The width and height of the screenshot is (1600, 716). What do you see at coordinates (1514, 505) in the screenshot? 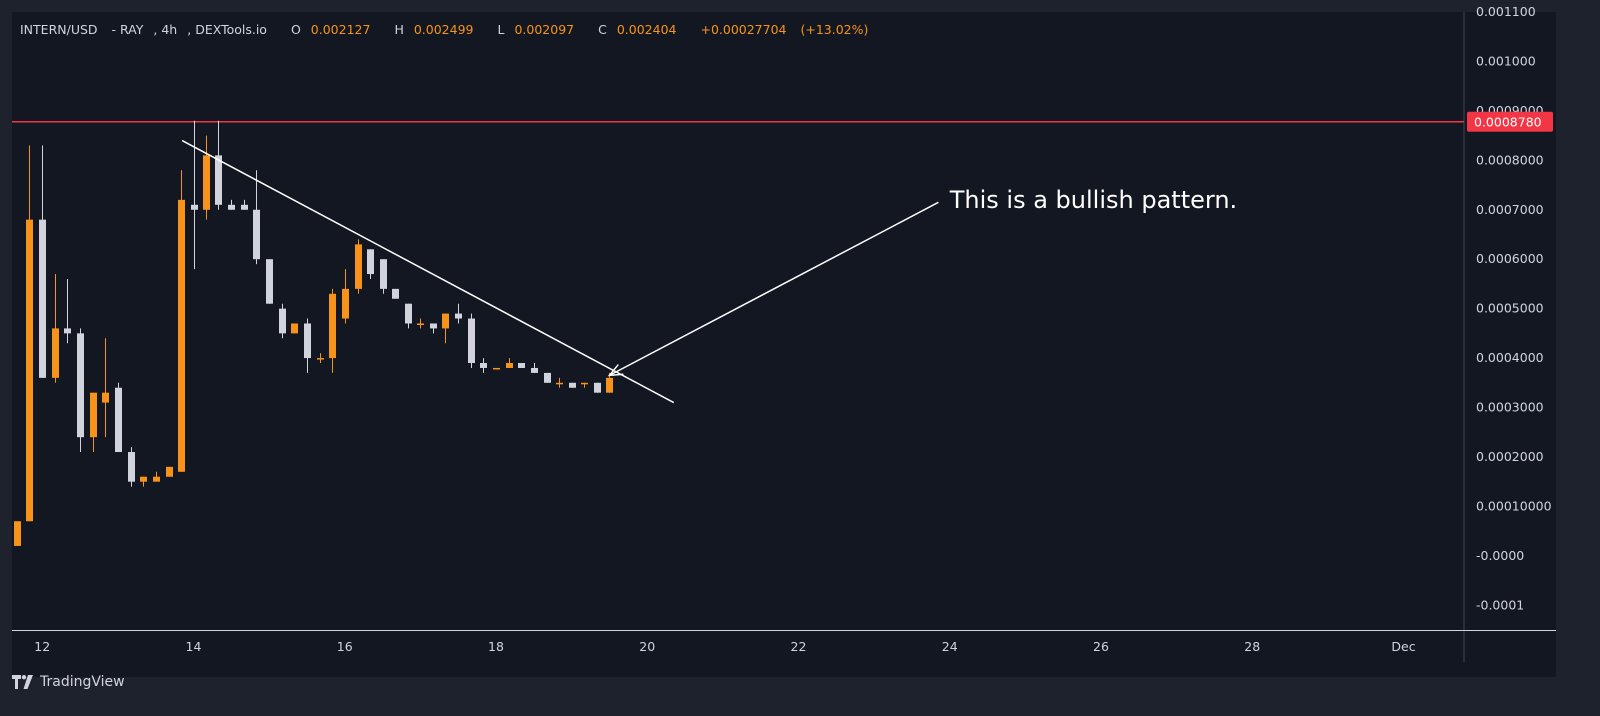
I see `price-tick-label: 0.00010000` at bounding box center [1514, 505].